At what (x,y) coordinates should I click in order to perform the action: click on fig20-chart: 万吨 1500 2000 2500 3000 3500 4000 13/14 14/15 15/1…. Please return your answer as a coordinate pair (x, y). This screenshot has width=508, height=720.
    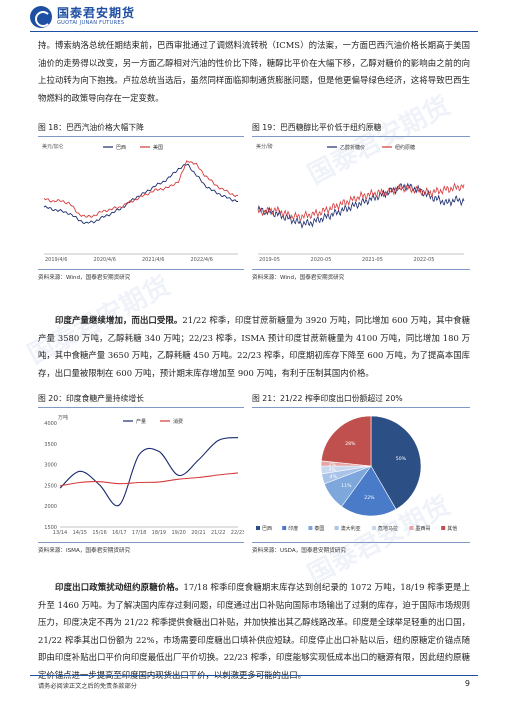
    Looking at the image, I should click on (141, 475).